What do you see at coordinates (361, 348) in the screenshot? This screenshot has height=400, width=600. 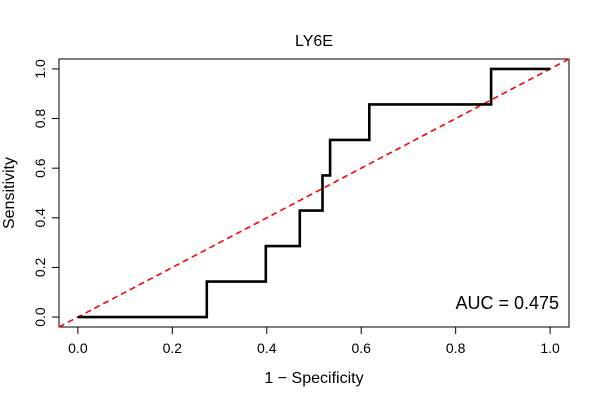 I see `x-tick-label: 0.6` at bounding box center [361, 348].